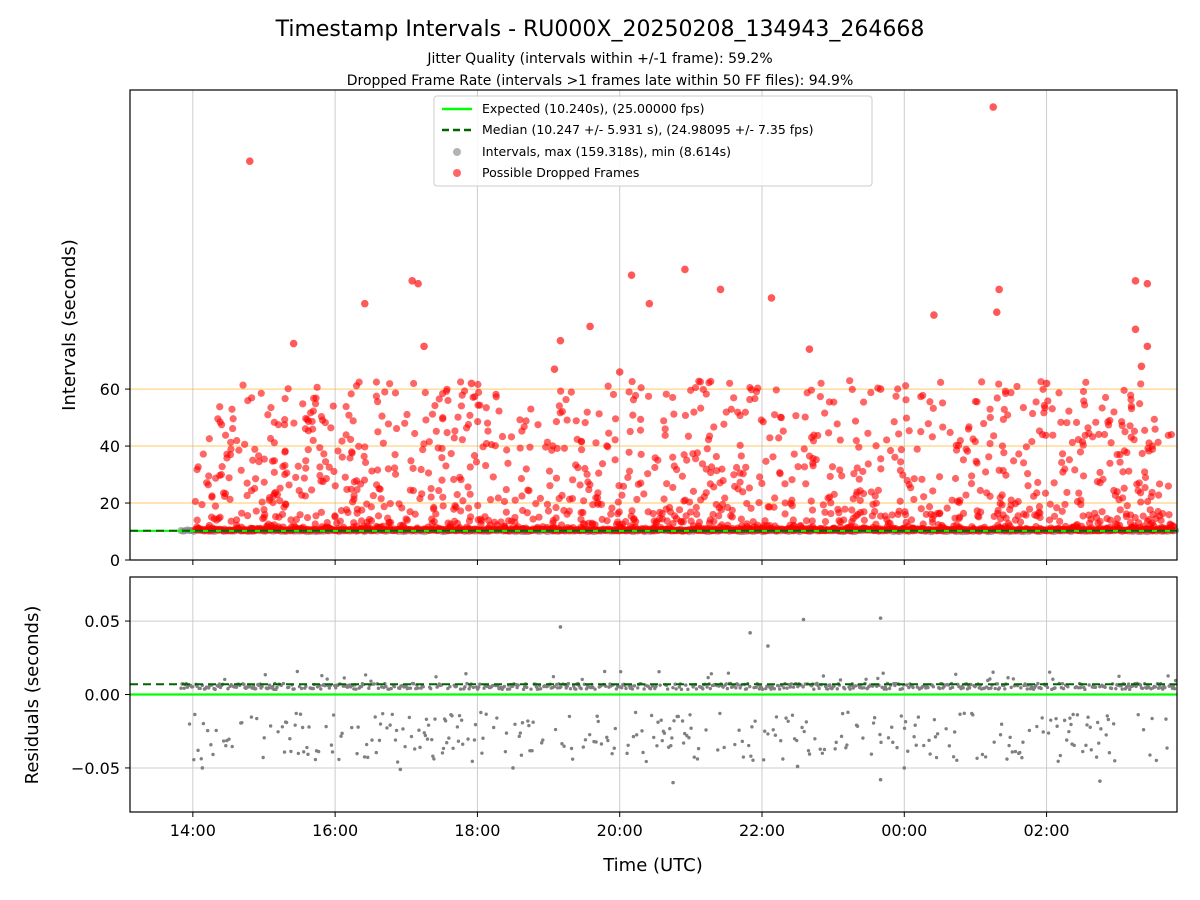 The image size is (1200, 900). Describe the element at coordinates (110, 503) in the screenshot. I see `y-tick-label: 20` at that location.